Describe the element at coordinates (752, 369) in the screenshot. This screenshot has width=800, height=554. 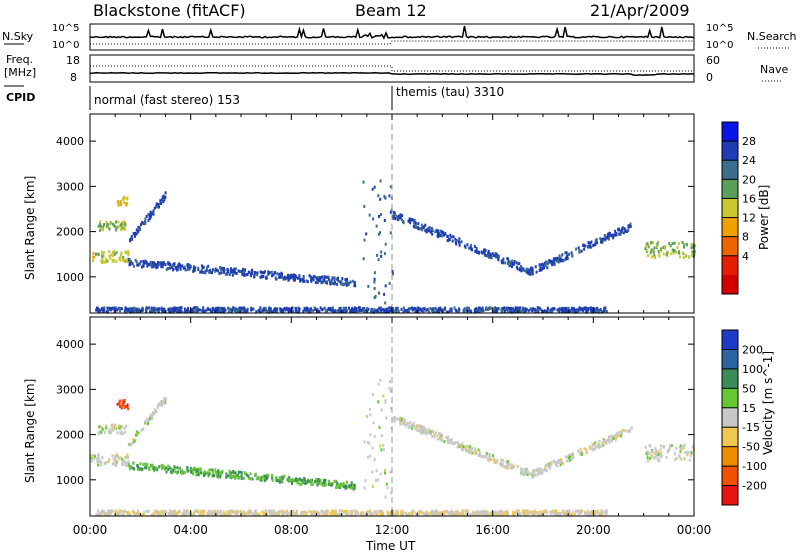
I see `colorbar-tick-label: 100` at that location.